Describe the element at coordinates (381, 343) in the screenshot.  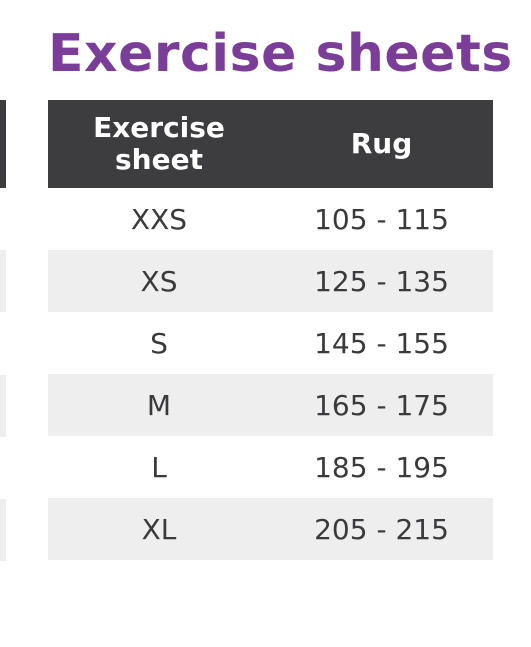
I see `rug-range-cell: 145 - 155` at that location.